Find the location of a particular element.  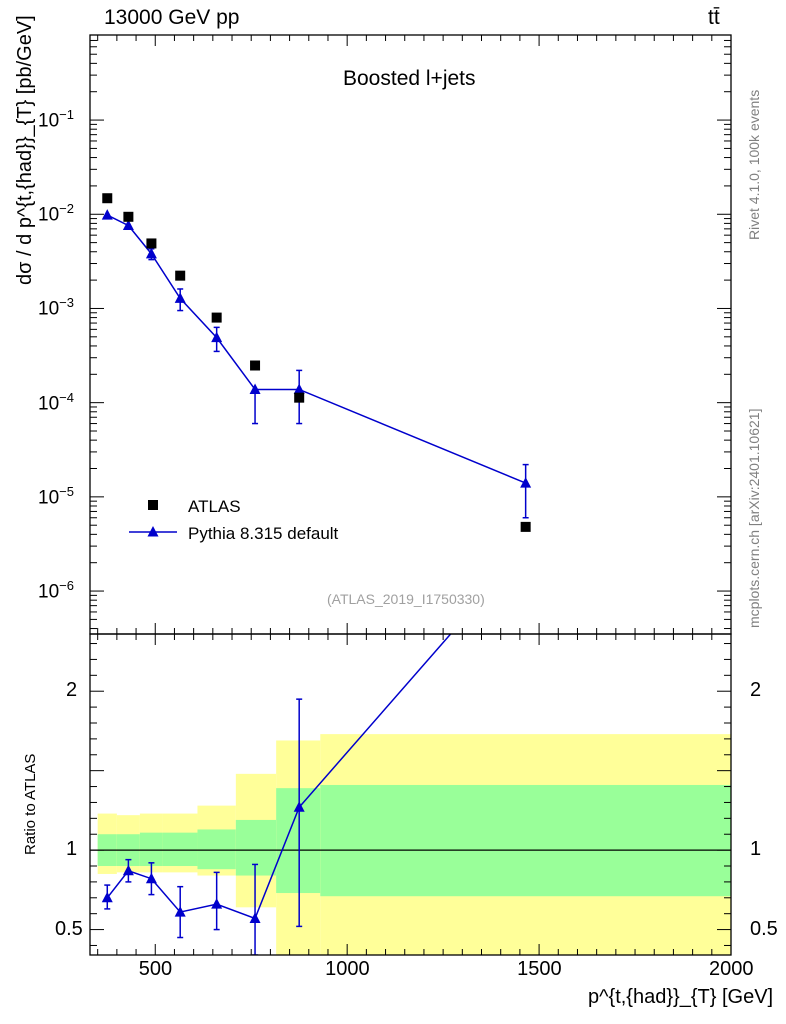

ratio-y-tick-label-left: 1 is located at coordinates (72, 849).